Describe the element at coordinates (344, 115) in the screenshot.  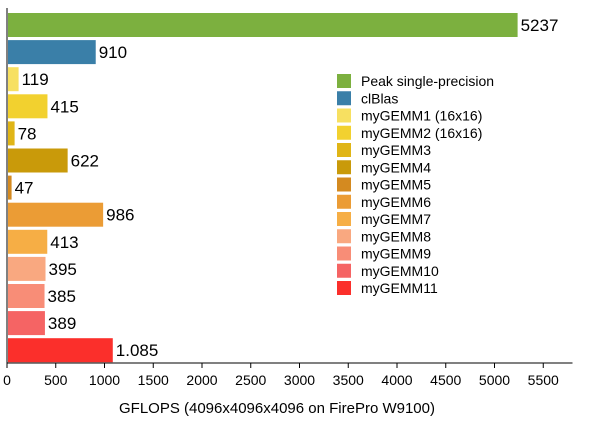
I see `legend-swatch-mygemm1-16x16` at that location.